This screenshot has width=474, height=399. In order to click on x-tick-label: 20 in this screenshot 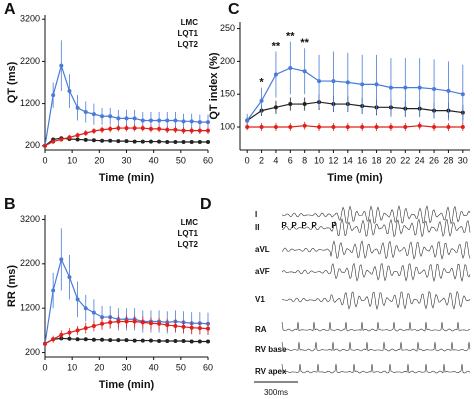, I will do `click(99, 160)`.